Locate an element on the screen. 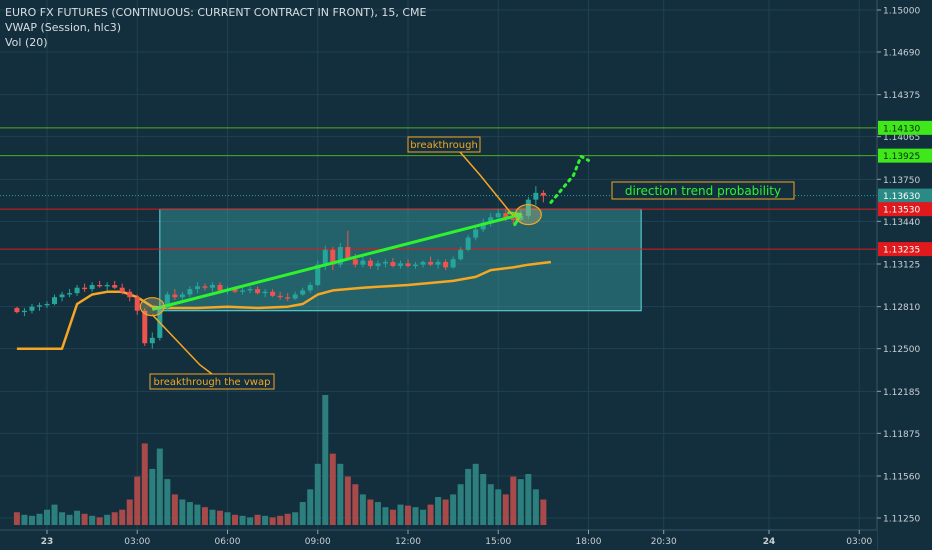 This screenshot has width=932, height=550. time-axis-background is located at coordinates (438, 540).